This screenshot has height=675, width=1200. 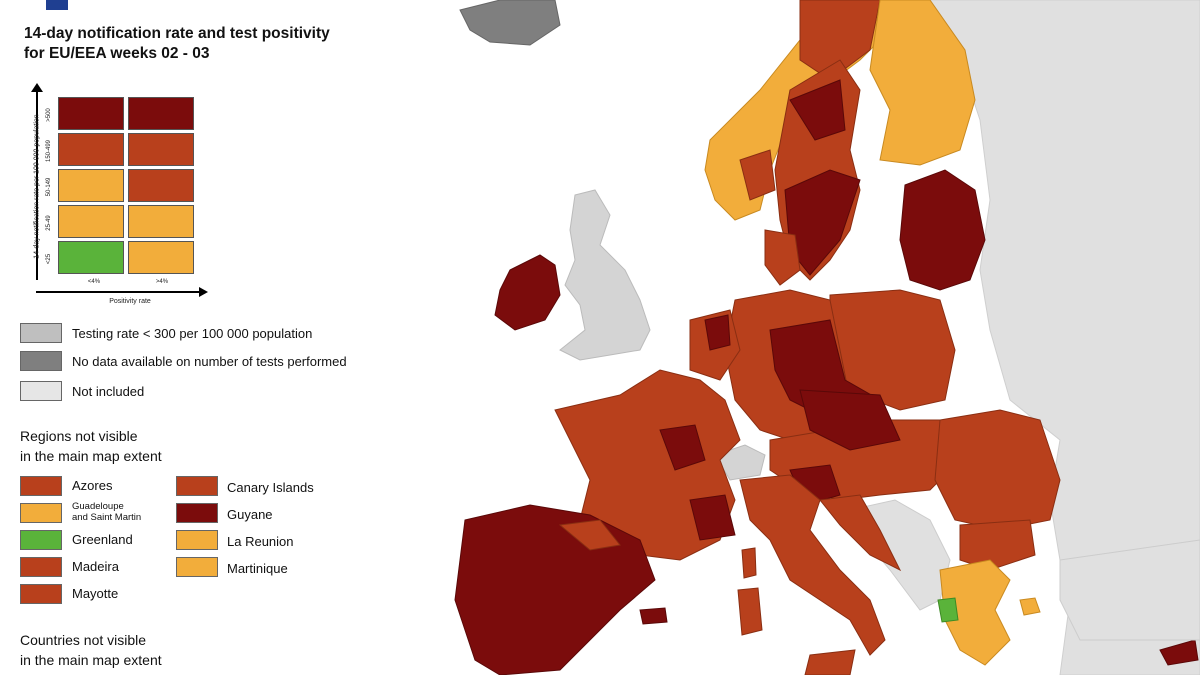 What do you see at coordinates (130, 301) in the screenshot?
I see `x-axis-label: Positivity rate` at bounding box center [130, 301].